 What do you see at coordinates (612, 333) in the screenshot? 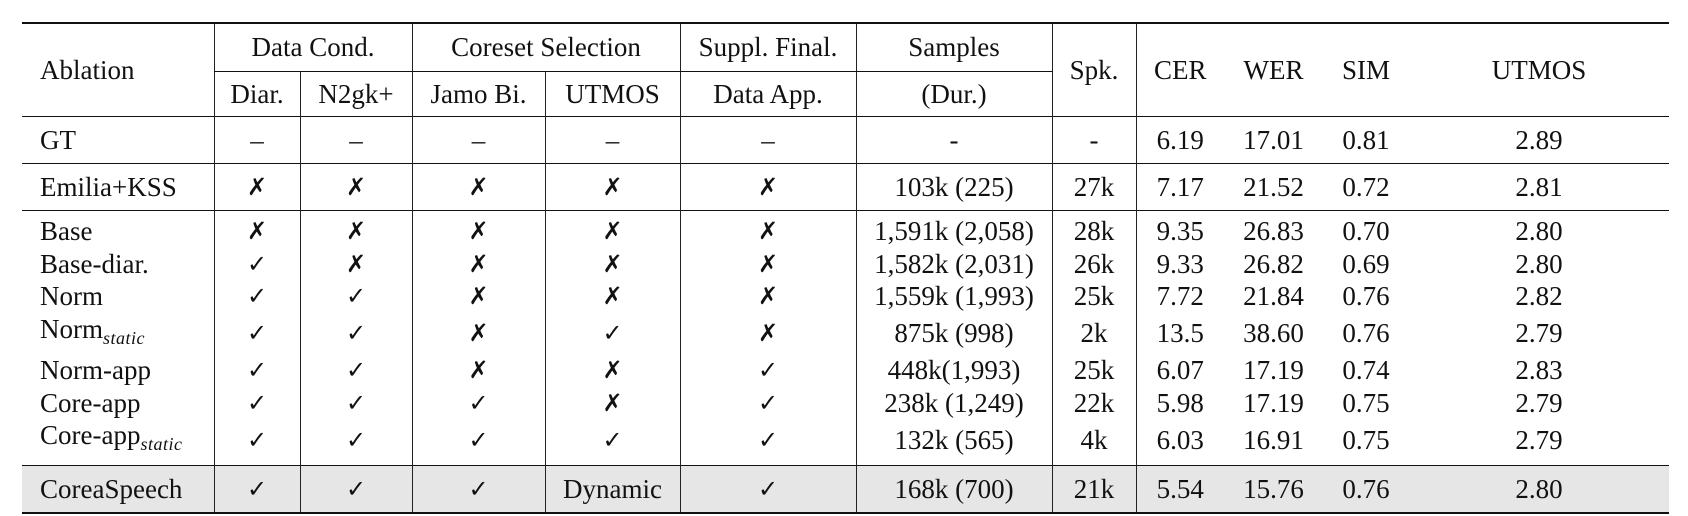
I see `cell-utmos-sel: ✓` at bounding box center [612, 333].